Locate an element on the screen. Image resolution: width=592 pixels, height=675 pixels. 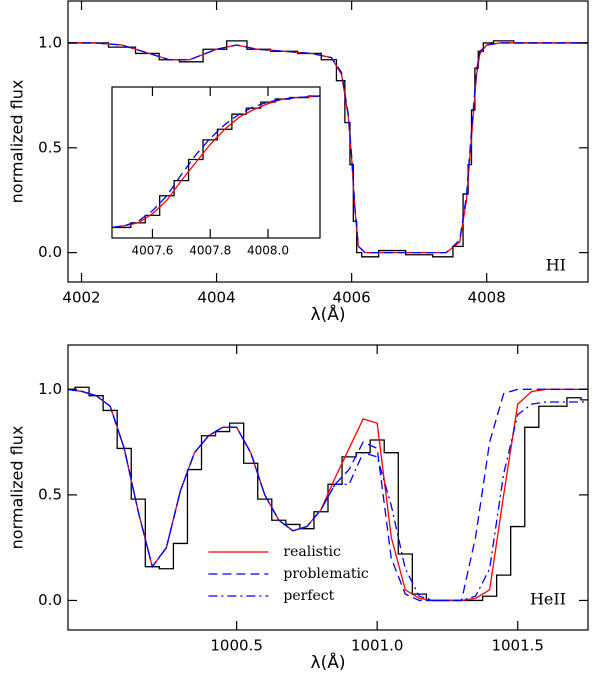
x-tick-label: 4004 is located at coordinates (216, 298).